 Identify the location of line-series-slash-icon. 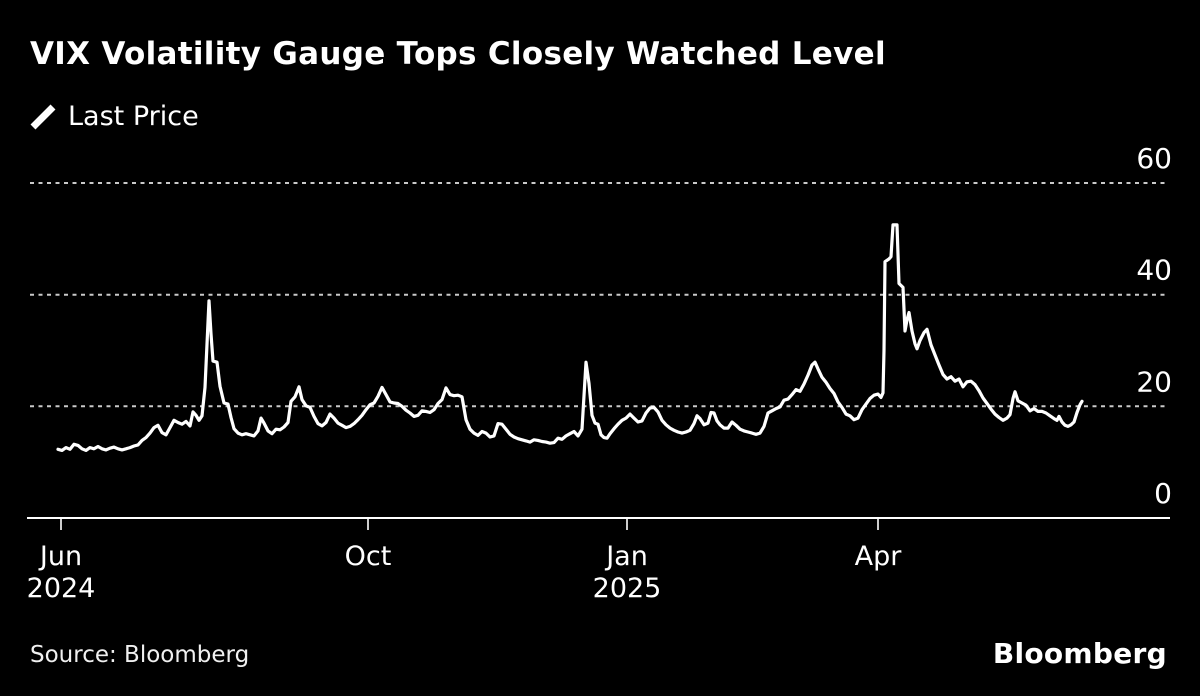
(43, 117).